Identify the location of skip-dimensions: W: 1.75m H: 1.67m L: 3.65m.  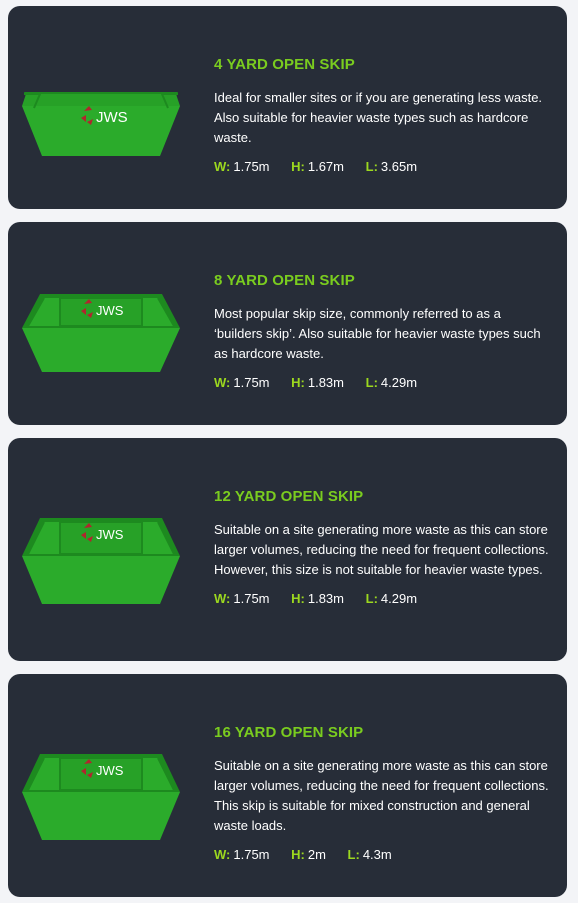
(381, 167).